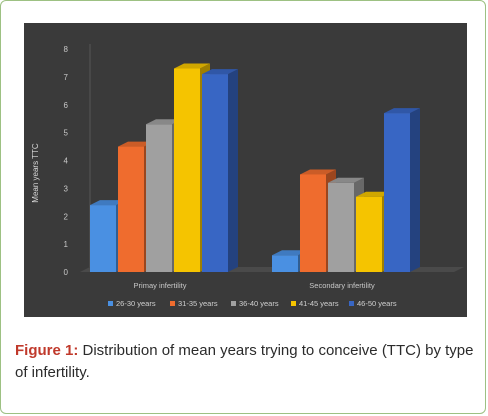  Describe the element at coordinates (66, 216) in the screenshot. I see `y-tick-label: 2` at that location.